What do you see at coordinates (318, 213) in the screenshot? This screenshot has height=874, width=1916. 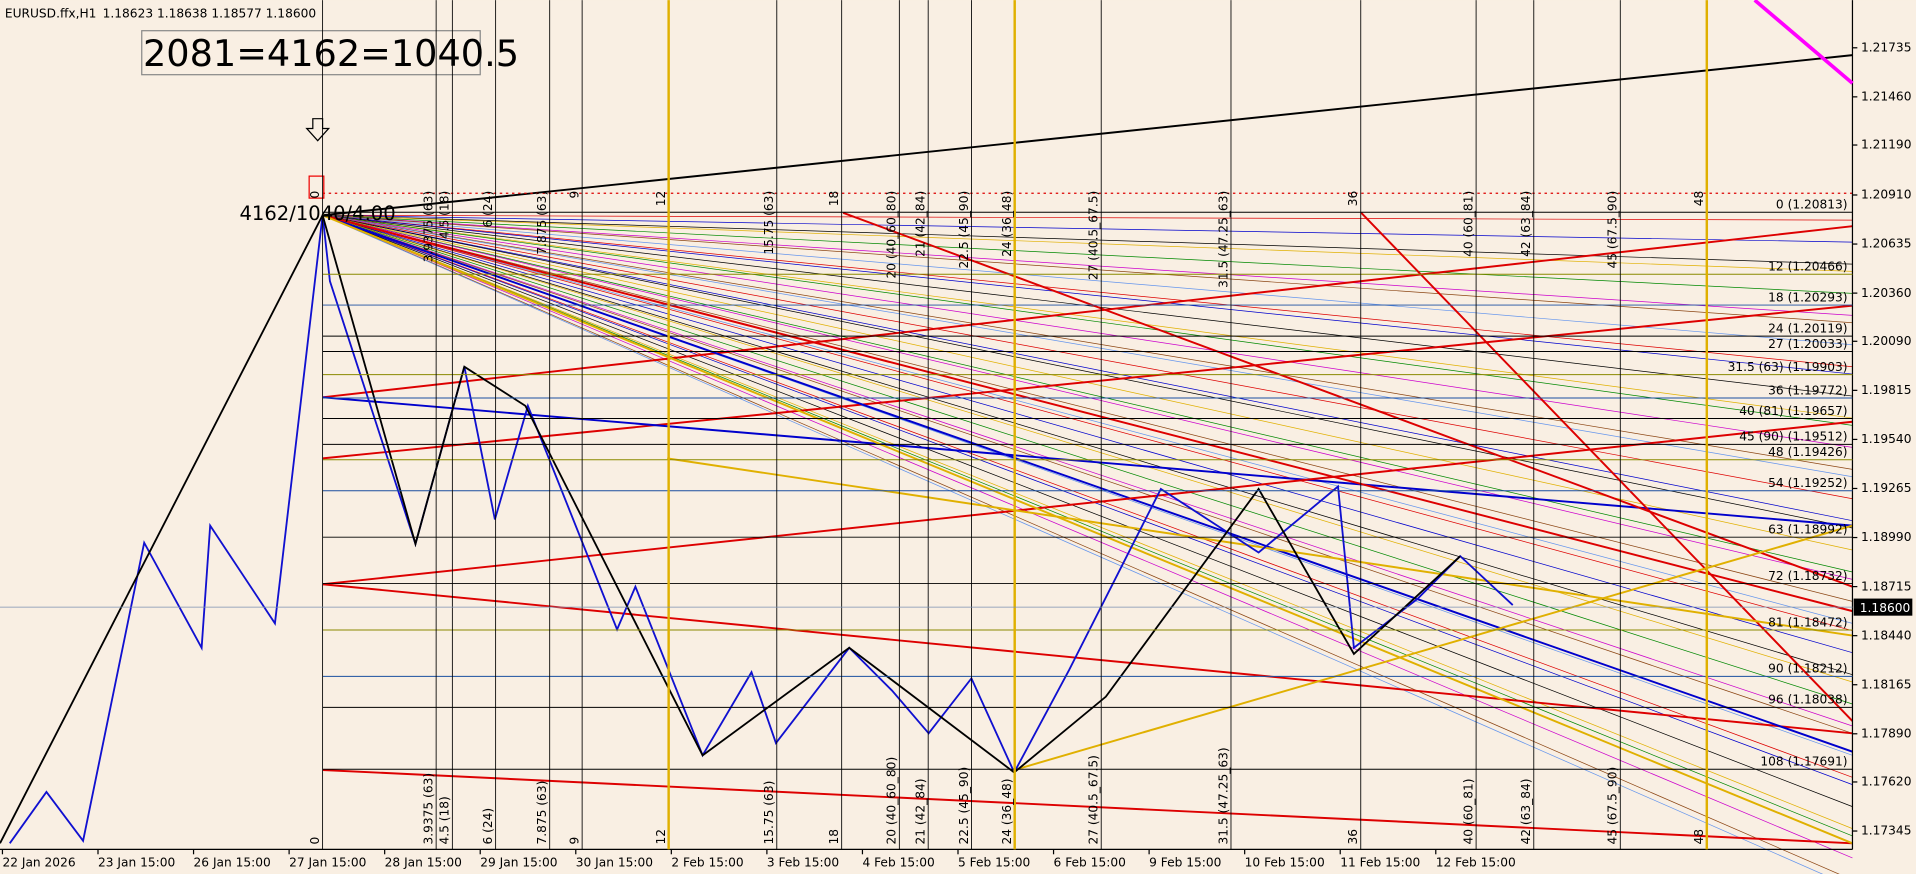 I see `pivot-label: 4162/1040/4.00` at bounding box center [318, 213].